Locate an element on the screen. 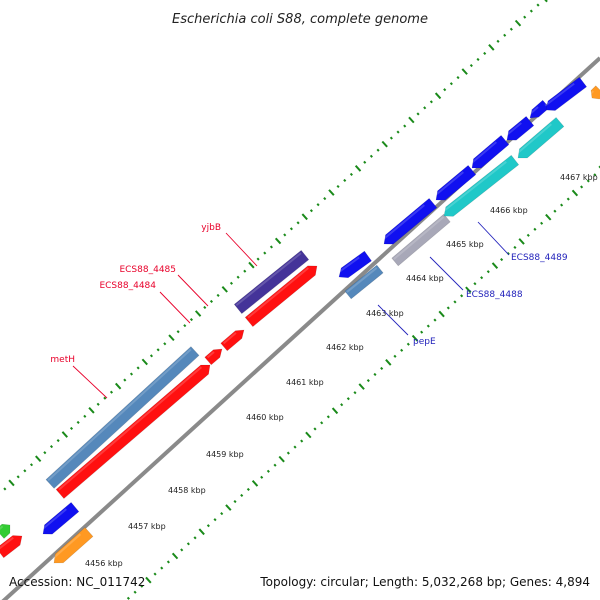 Image resolution: width=600 pixels, height=600 pixels. ECS88_4489-gene-feature is located at coordinates (481, 185).